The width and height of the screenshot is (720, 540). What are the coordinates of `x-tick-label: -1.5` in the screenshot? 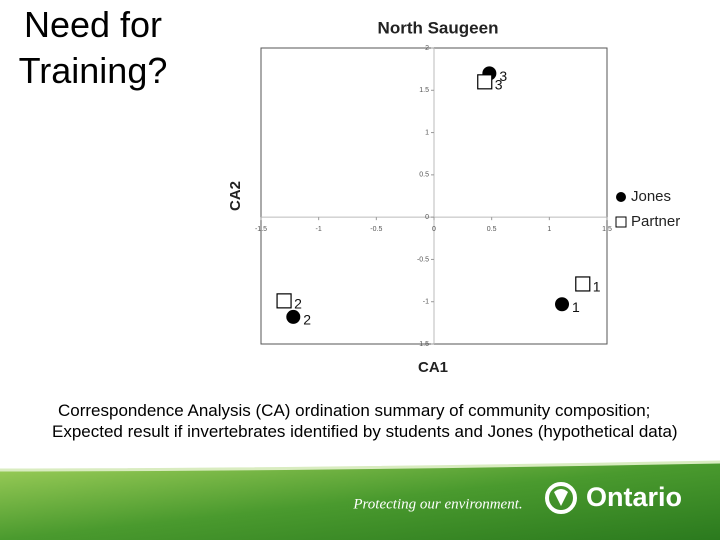 It's located at (261, 229).